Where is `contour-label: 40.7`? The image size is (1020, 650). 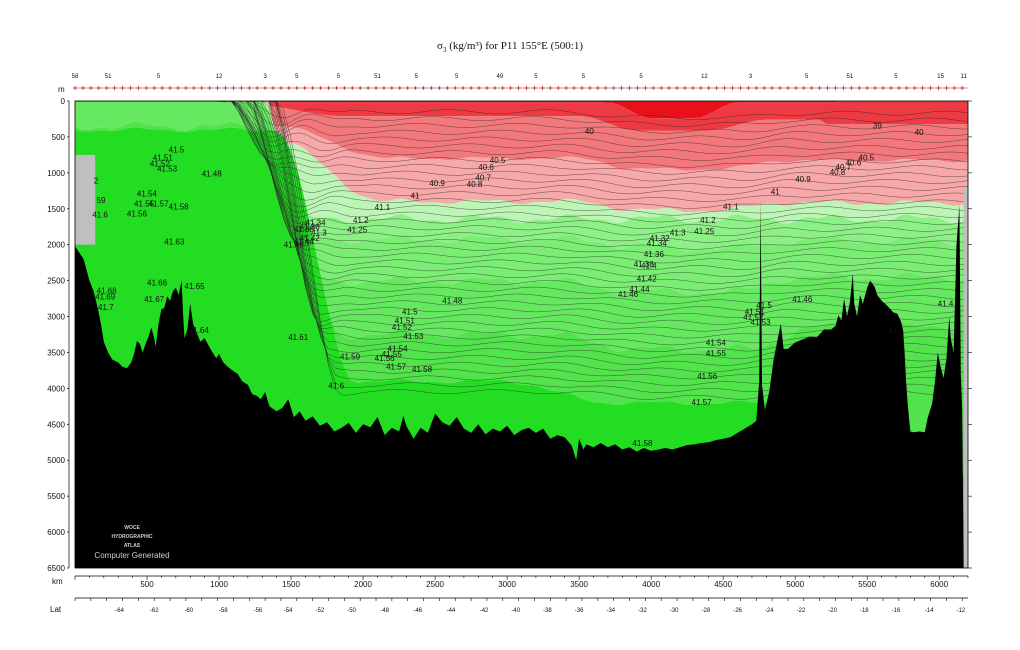
contour-label: 40.7 is located at coordinates (483, 178).